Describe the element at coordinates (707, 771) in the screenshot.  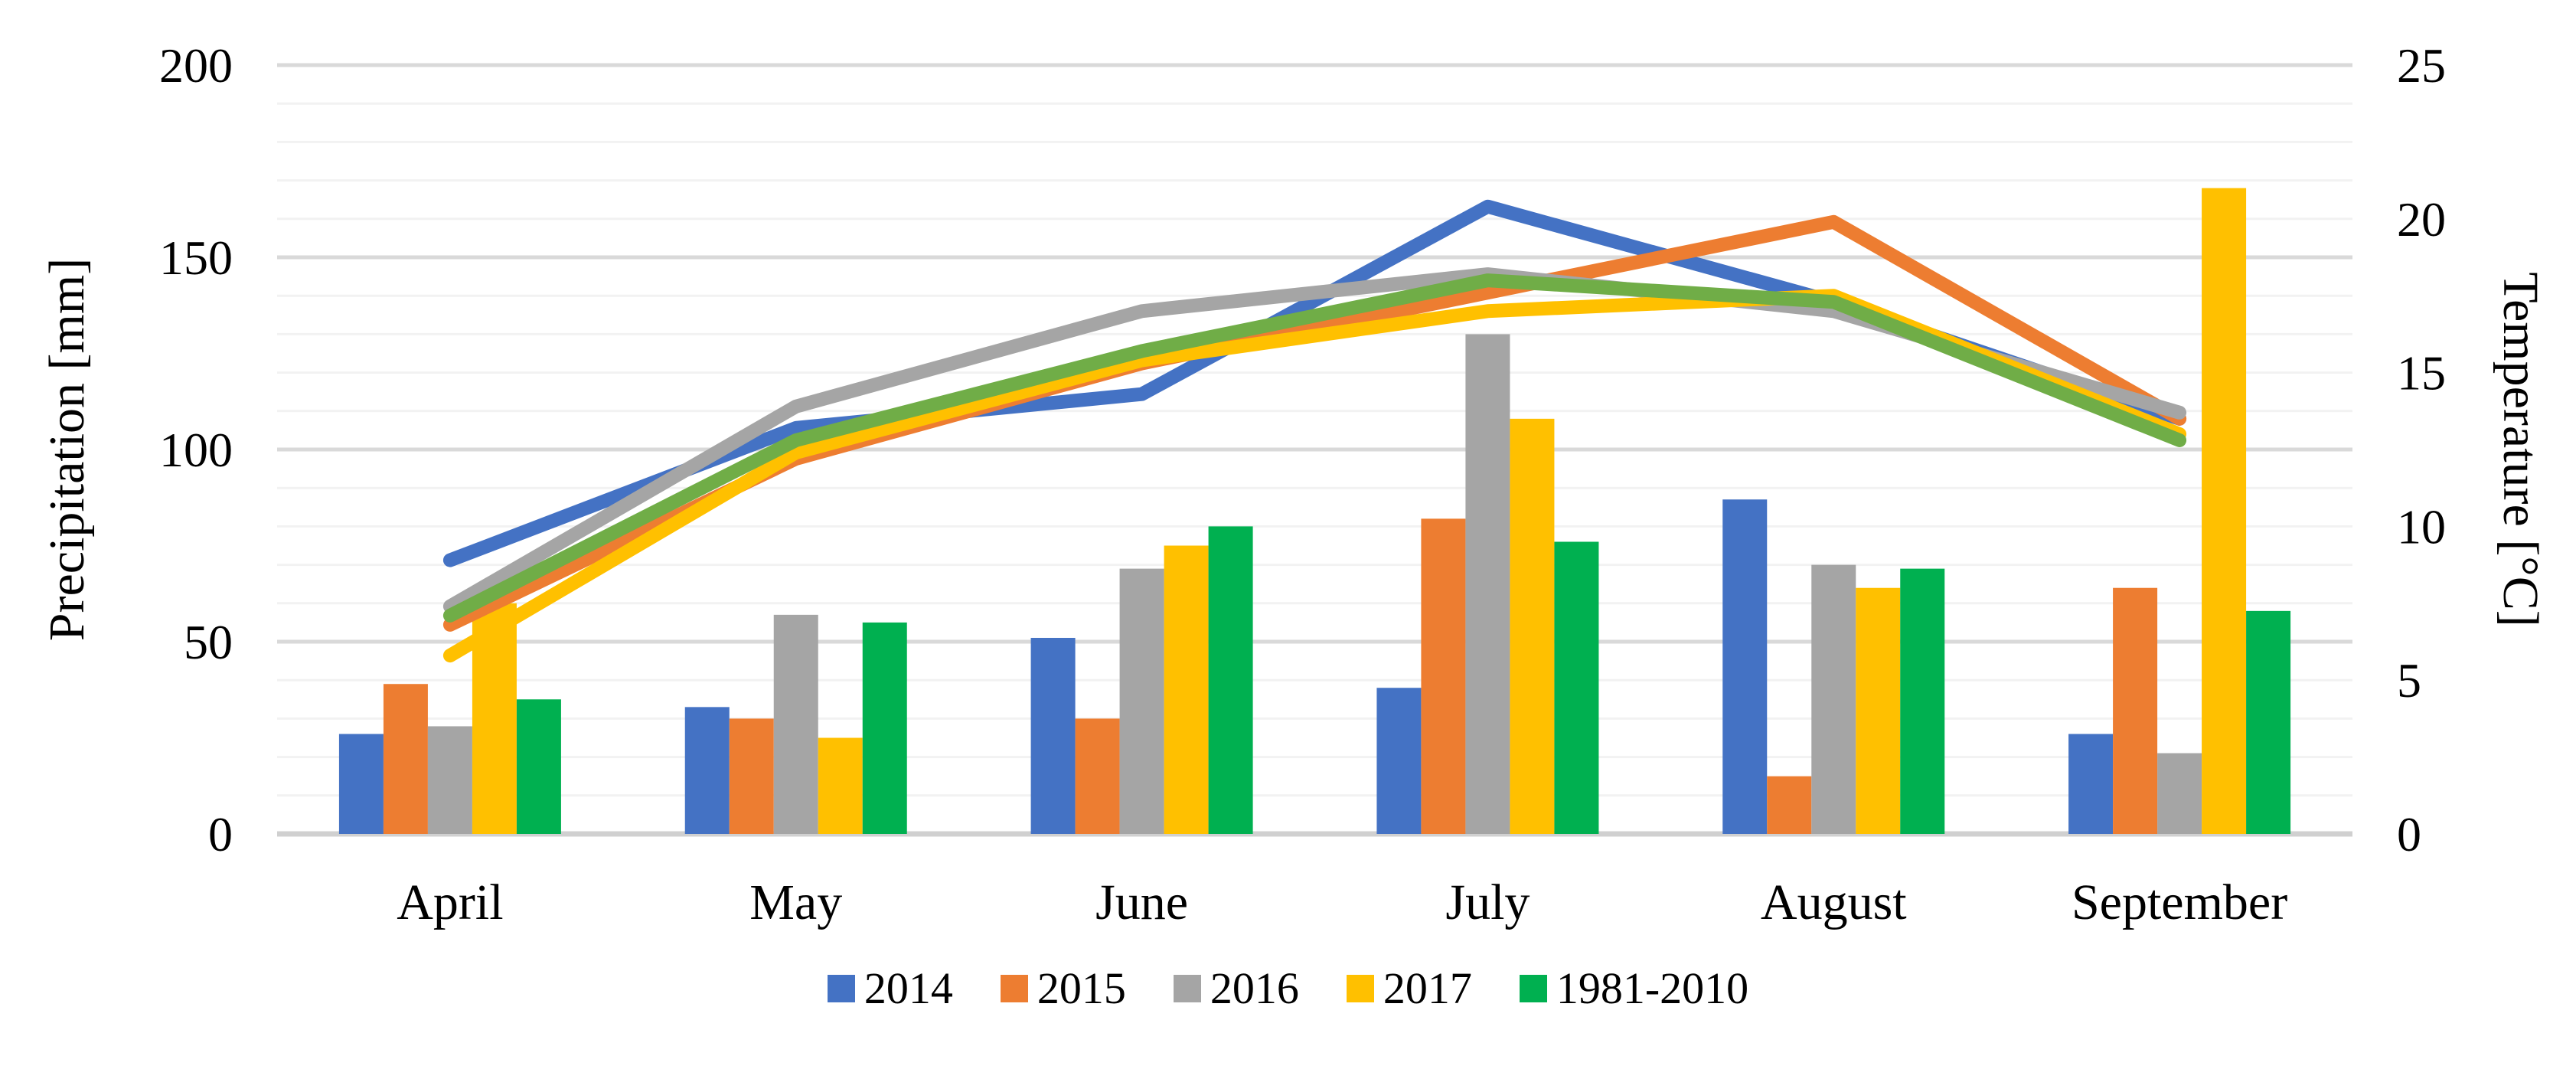
I see `bar-2014-May` at that location.